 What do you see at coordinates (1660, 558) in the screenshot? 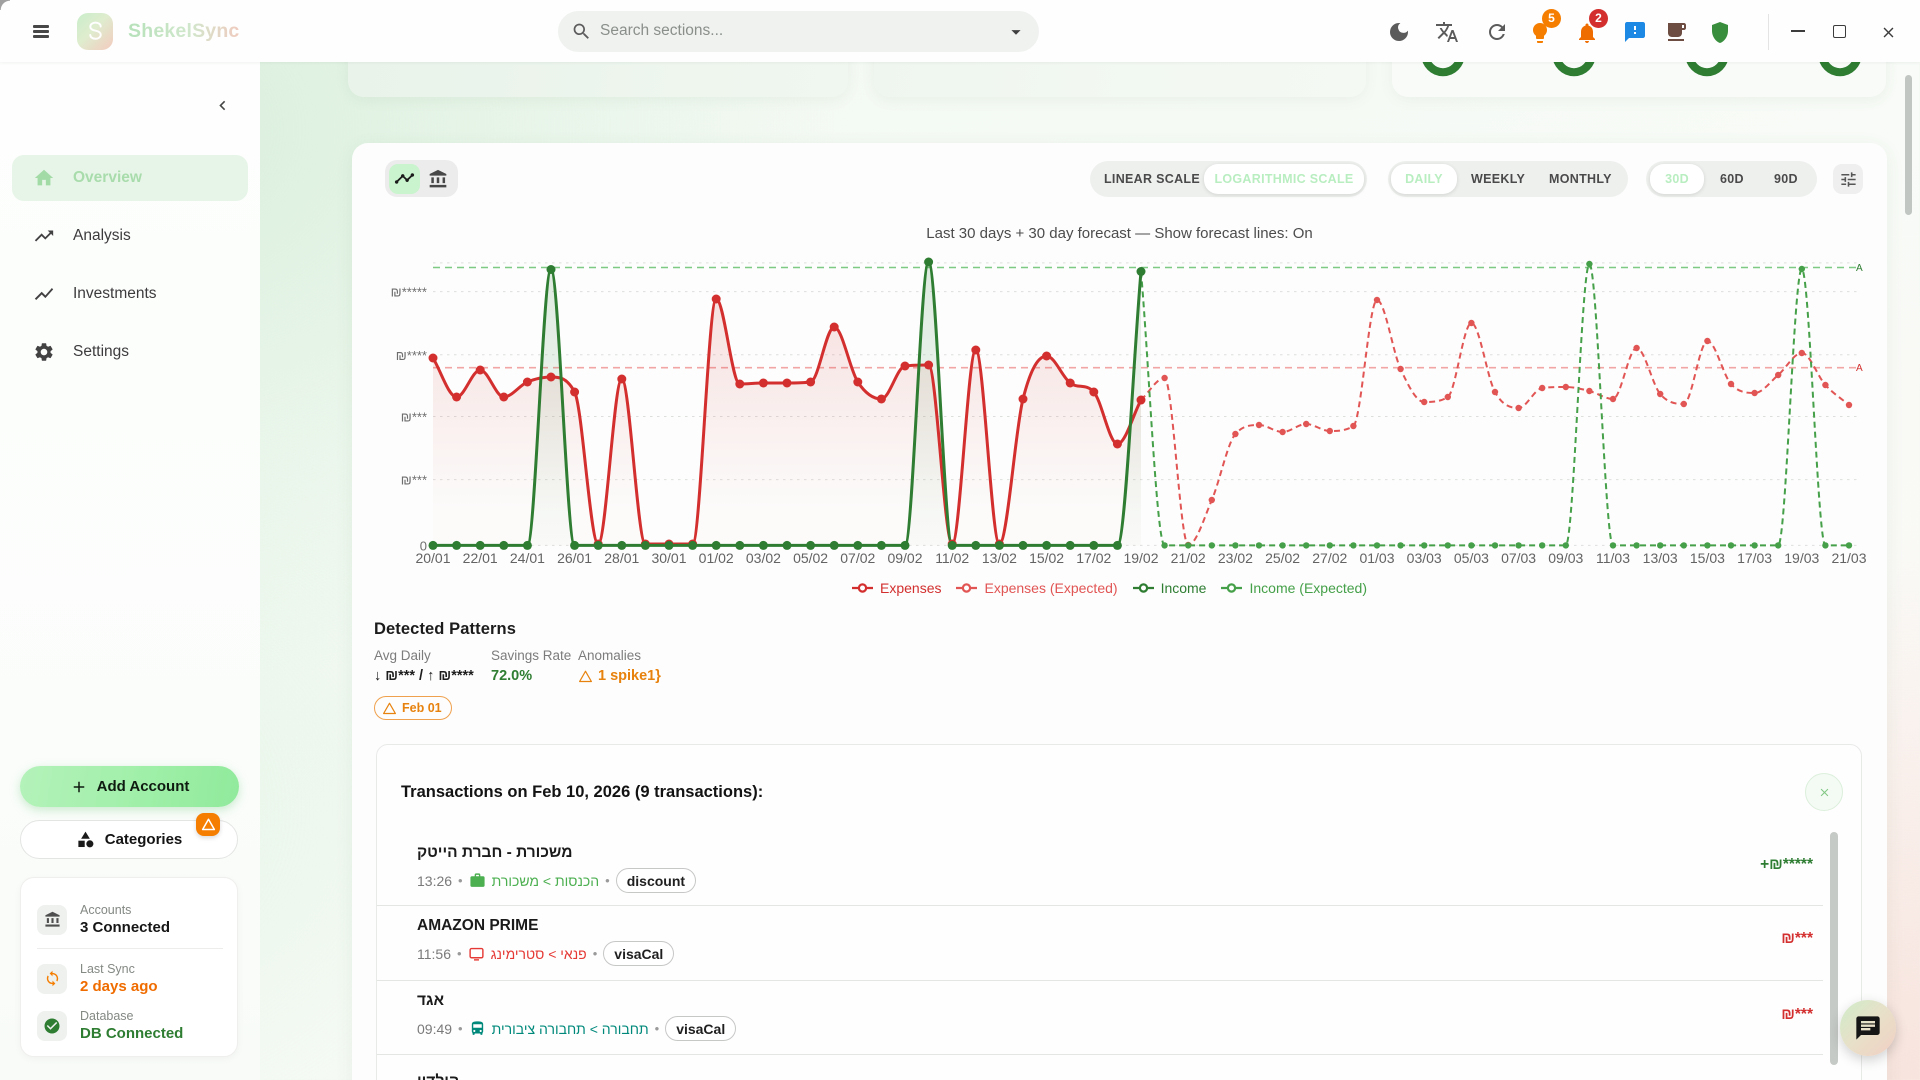
I see `svg-text: 13/03` at bounding box center [1660, 558].